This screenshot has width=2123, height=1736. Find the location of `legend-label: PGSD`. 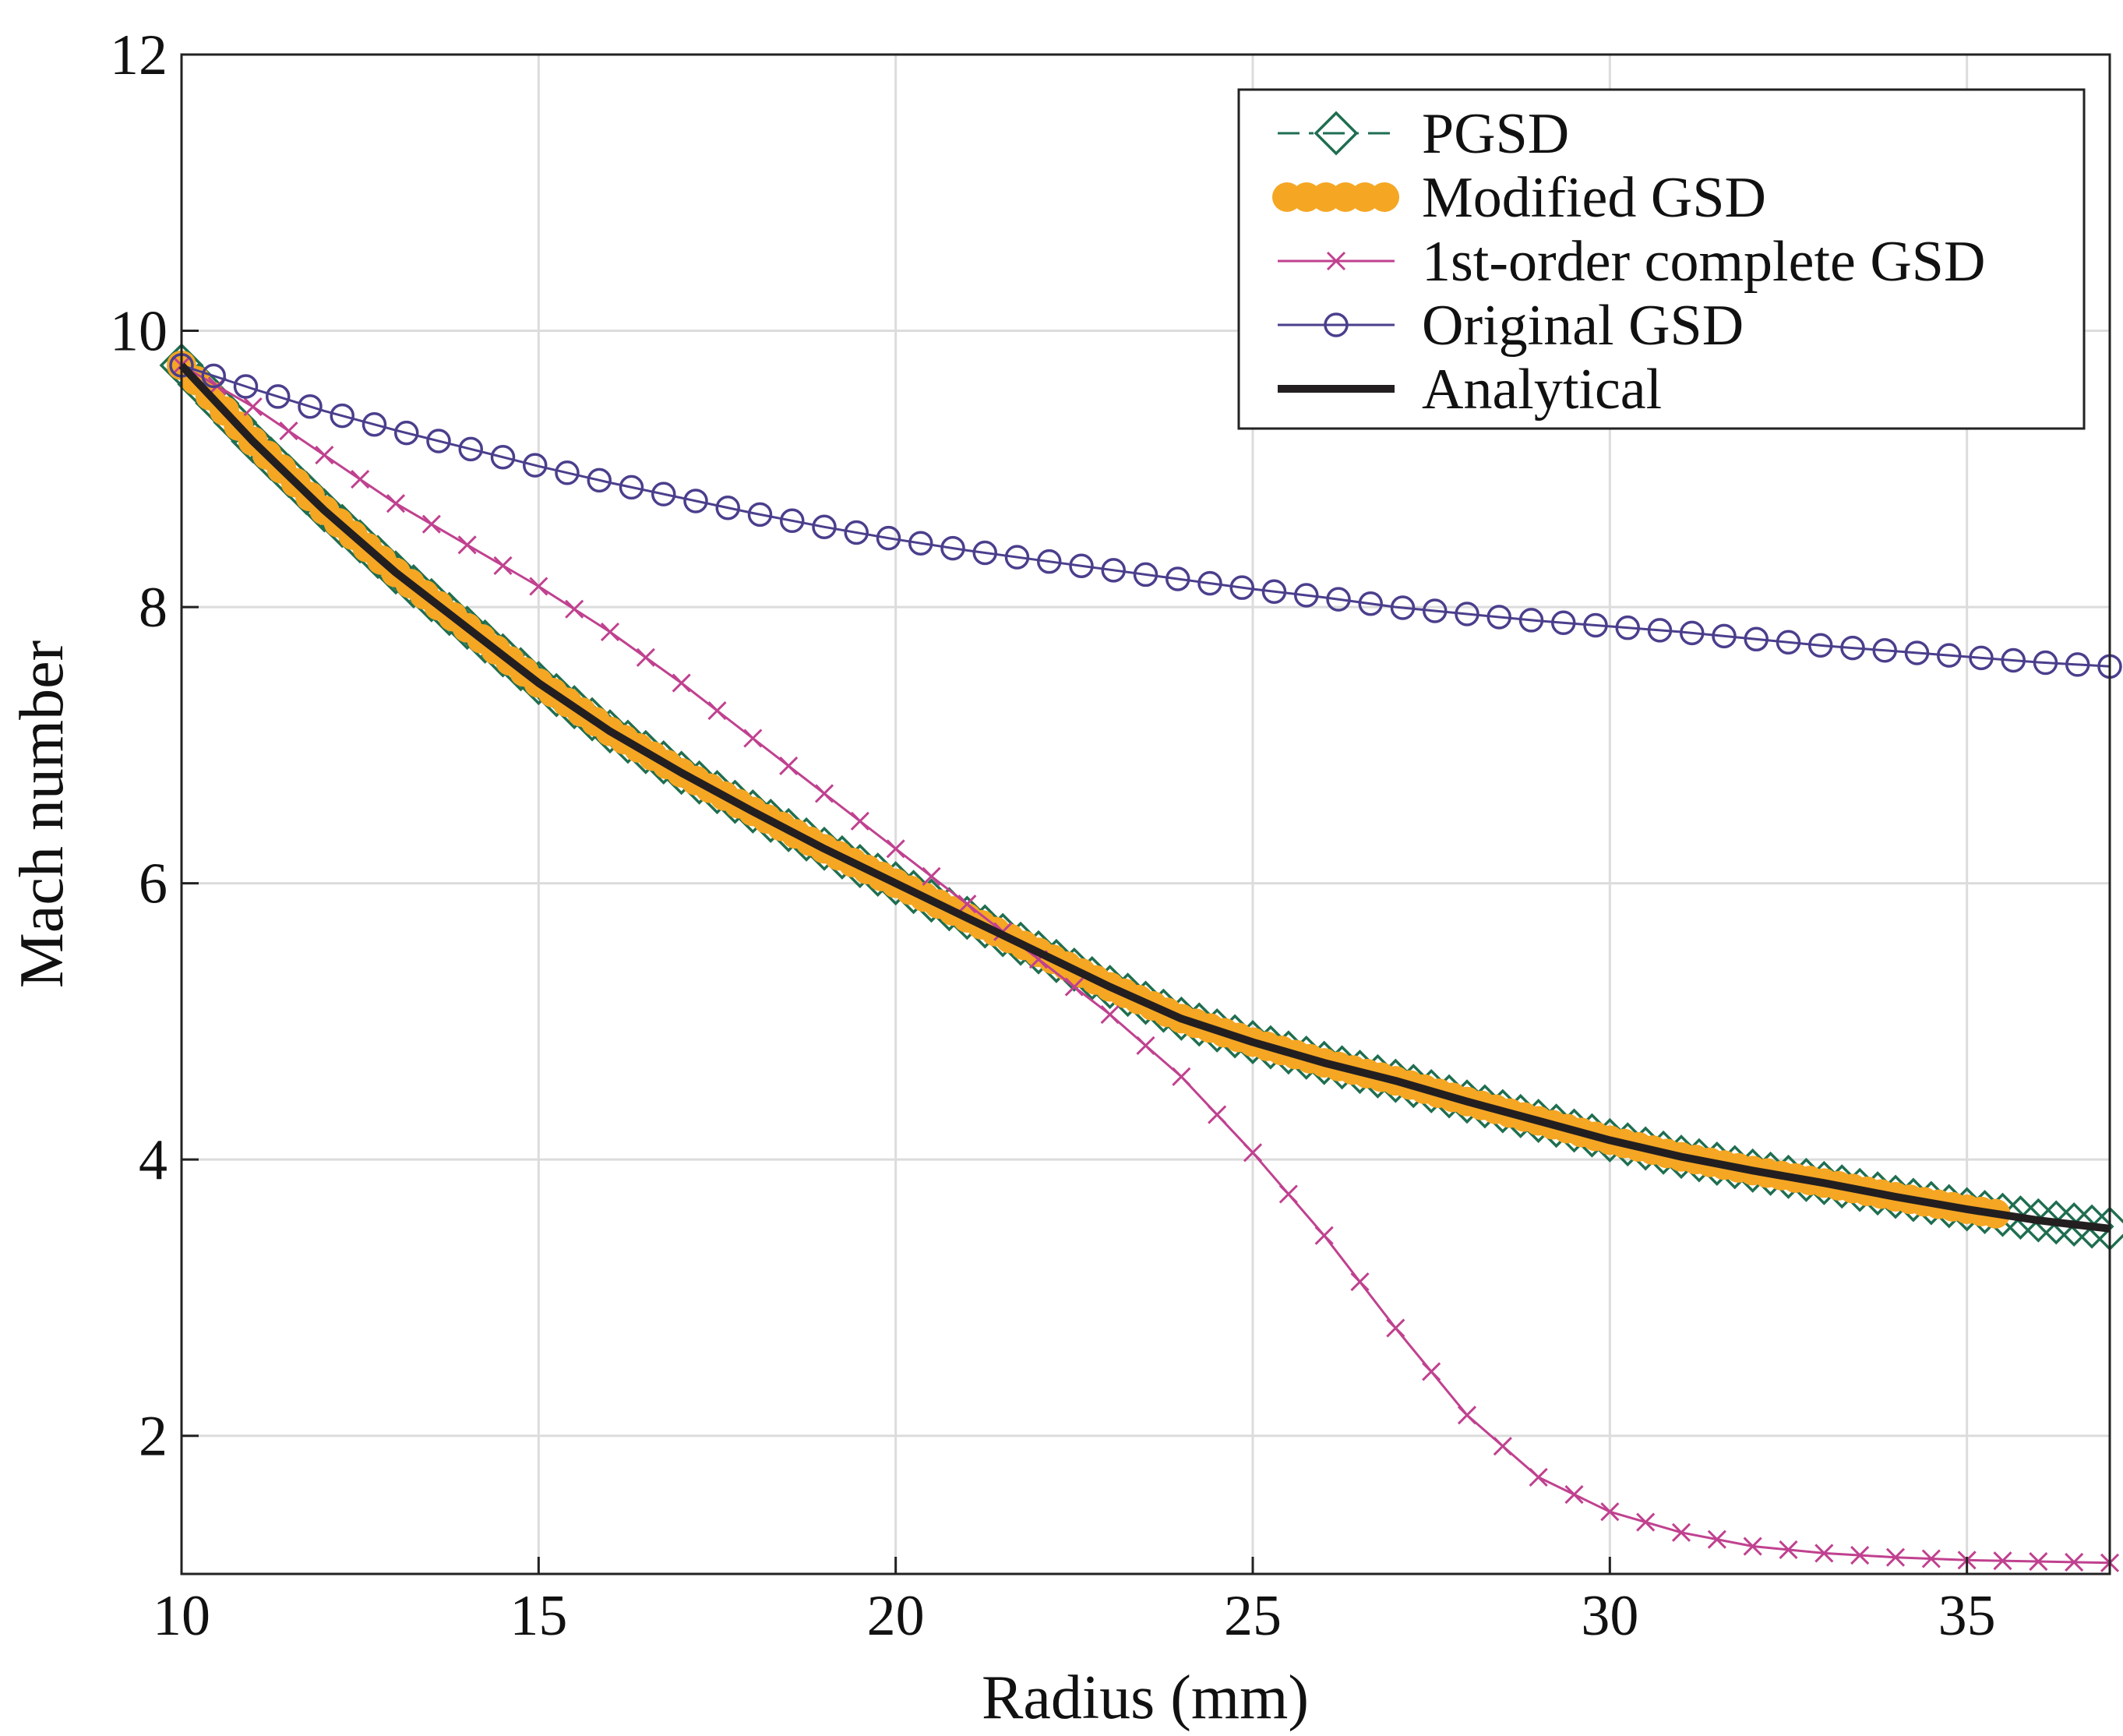

legend-label: PGSD is located at coordinates (1496, 134).